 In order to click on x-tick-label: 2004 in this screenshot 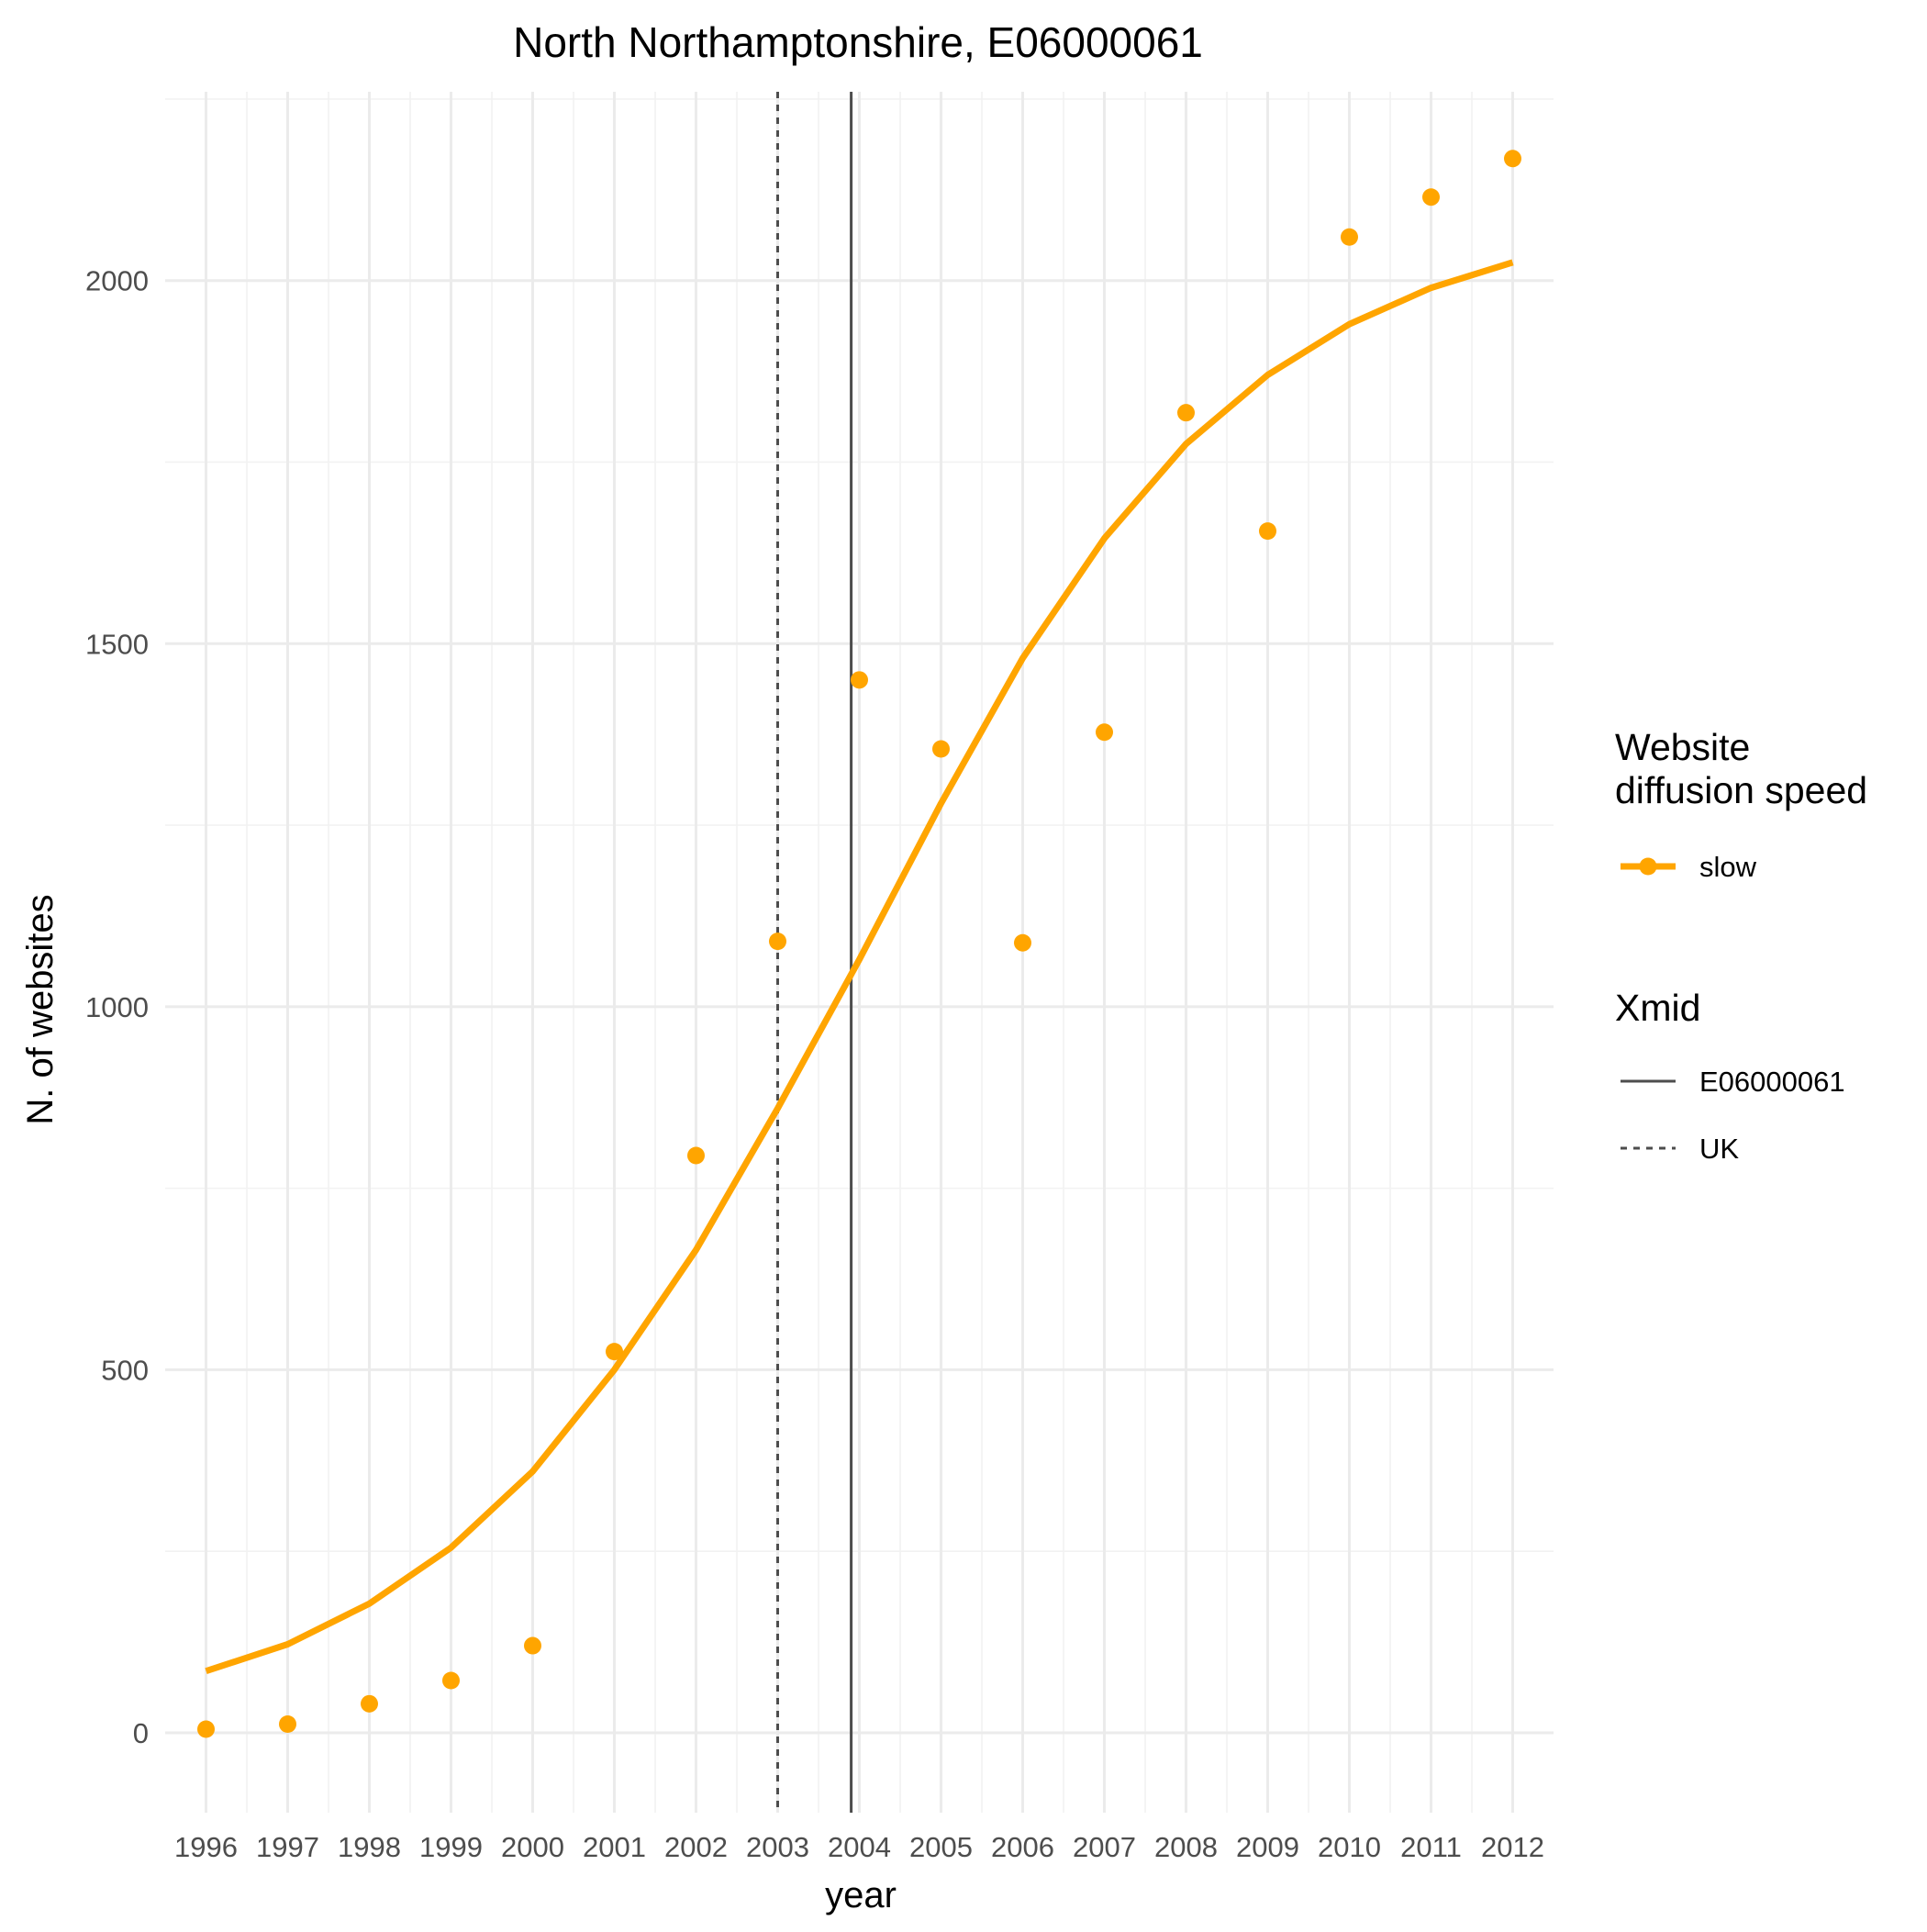, I will do `click(859, 1847)`.